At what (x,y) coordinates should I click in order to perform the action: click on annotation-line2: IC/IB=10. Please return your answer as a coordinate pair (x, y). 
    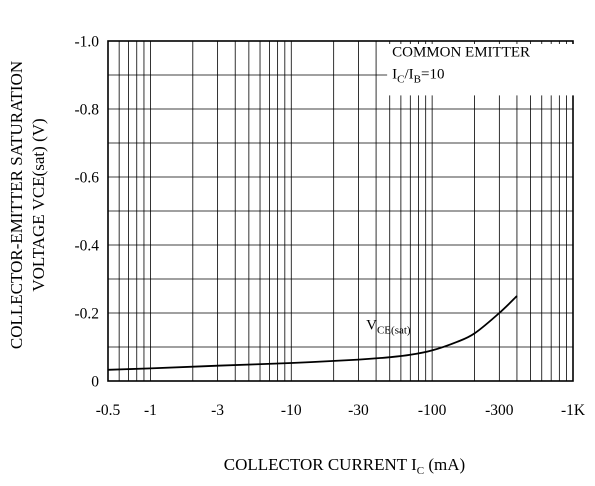
    Looking at the image, I should click on (418, 75).